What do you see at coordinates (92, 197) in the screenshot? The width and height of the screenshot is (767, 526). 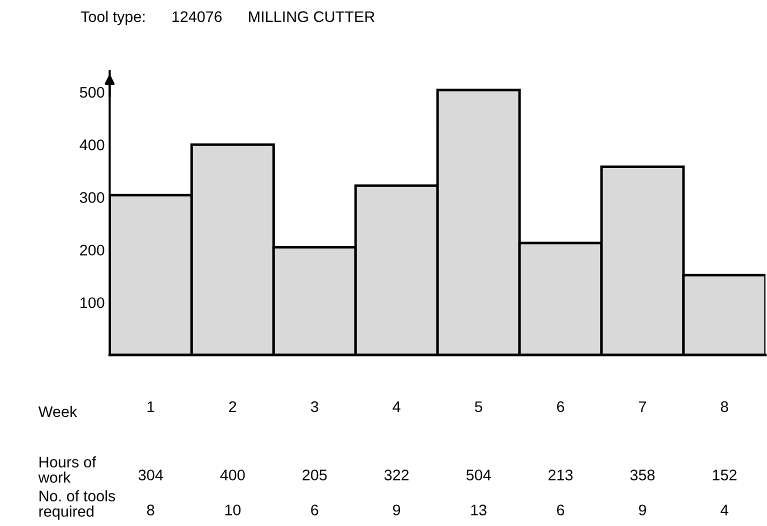 I see `y-tick-label: 300` at bounding box center [92, 197].